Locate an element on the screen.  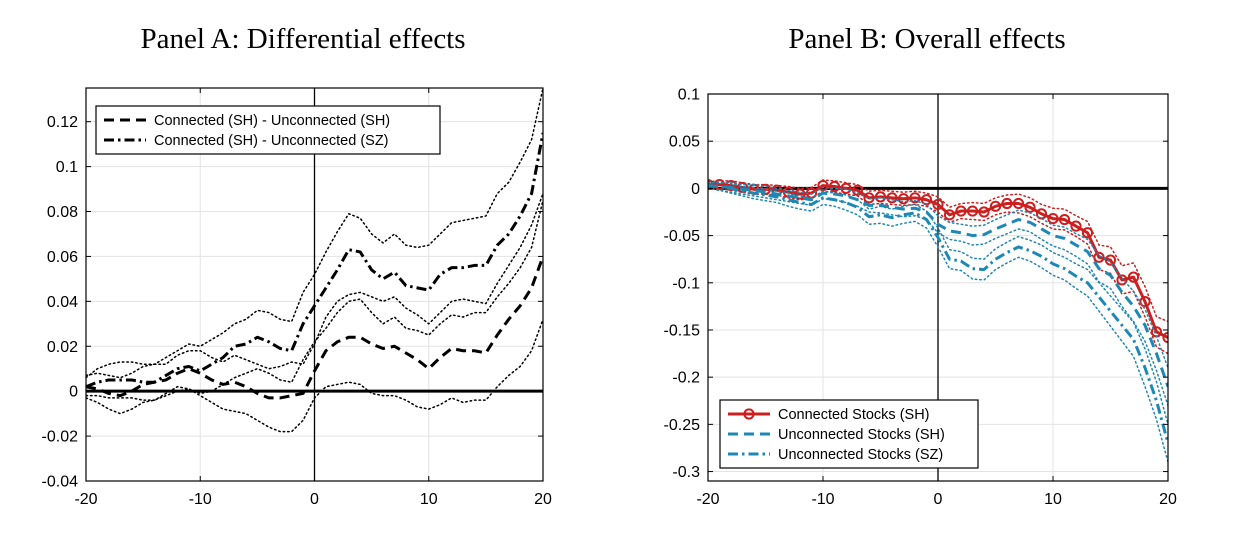
legend-label-2: Unconnected Stocks (SH) is located at coordinates (861, 435).